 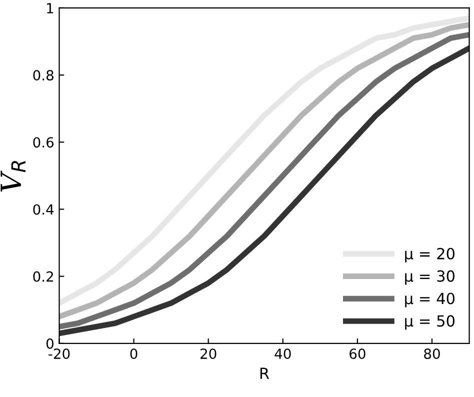 I want to click on x-tick-label: 0, so click(x=134, y=354).